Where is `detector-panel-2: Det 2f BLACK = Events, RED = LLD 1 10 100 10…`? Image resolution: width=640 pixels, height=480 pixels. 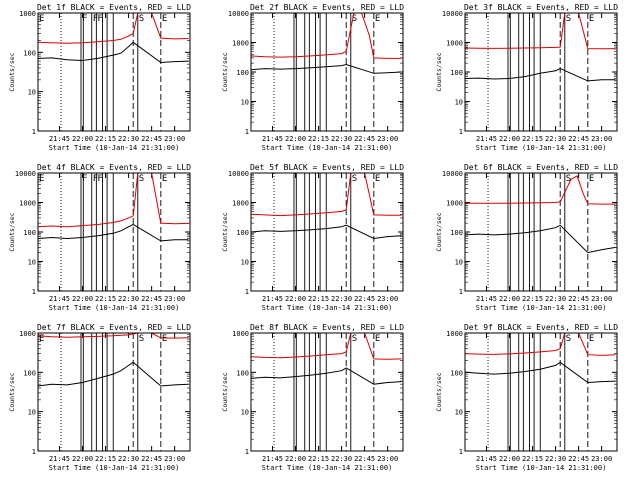 detector-panel-2: Det 2f BLACK = Events, RED = LLD 1 10 100 10… is located at coordinates (312, 77).